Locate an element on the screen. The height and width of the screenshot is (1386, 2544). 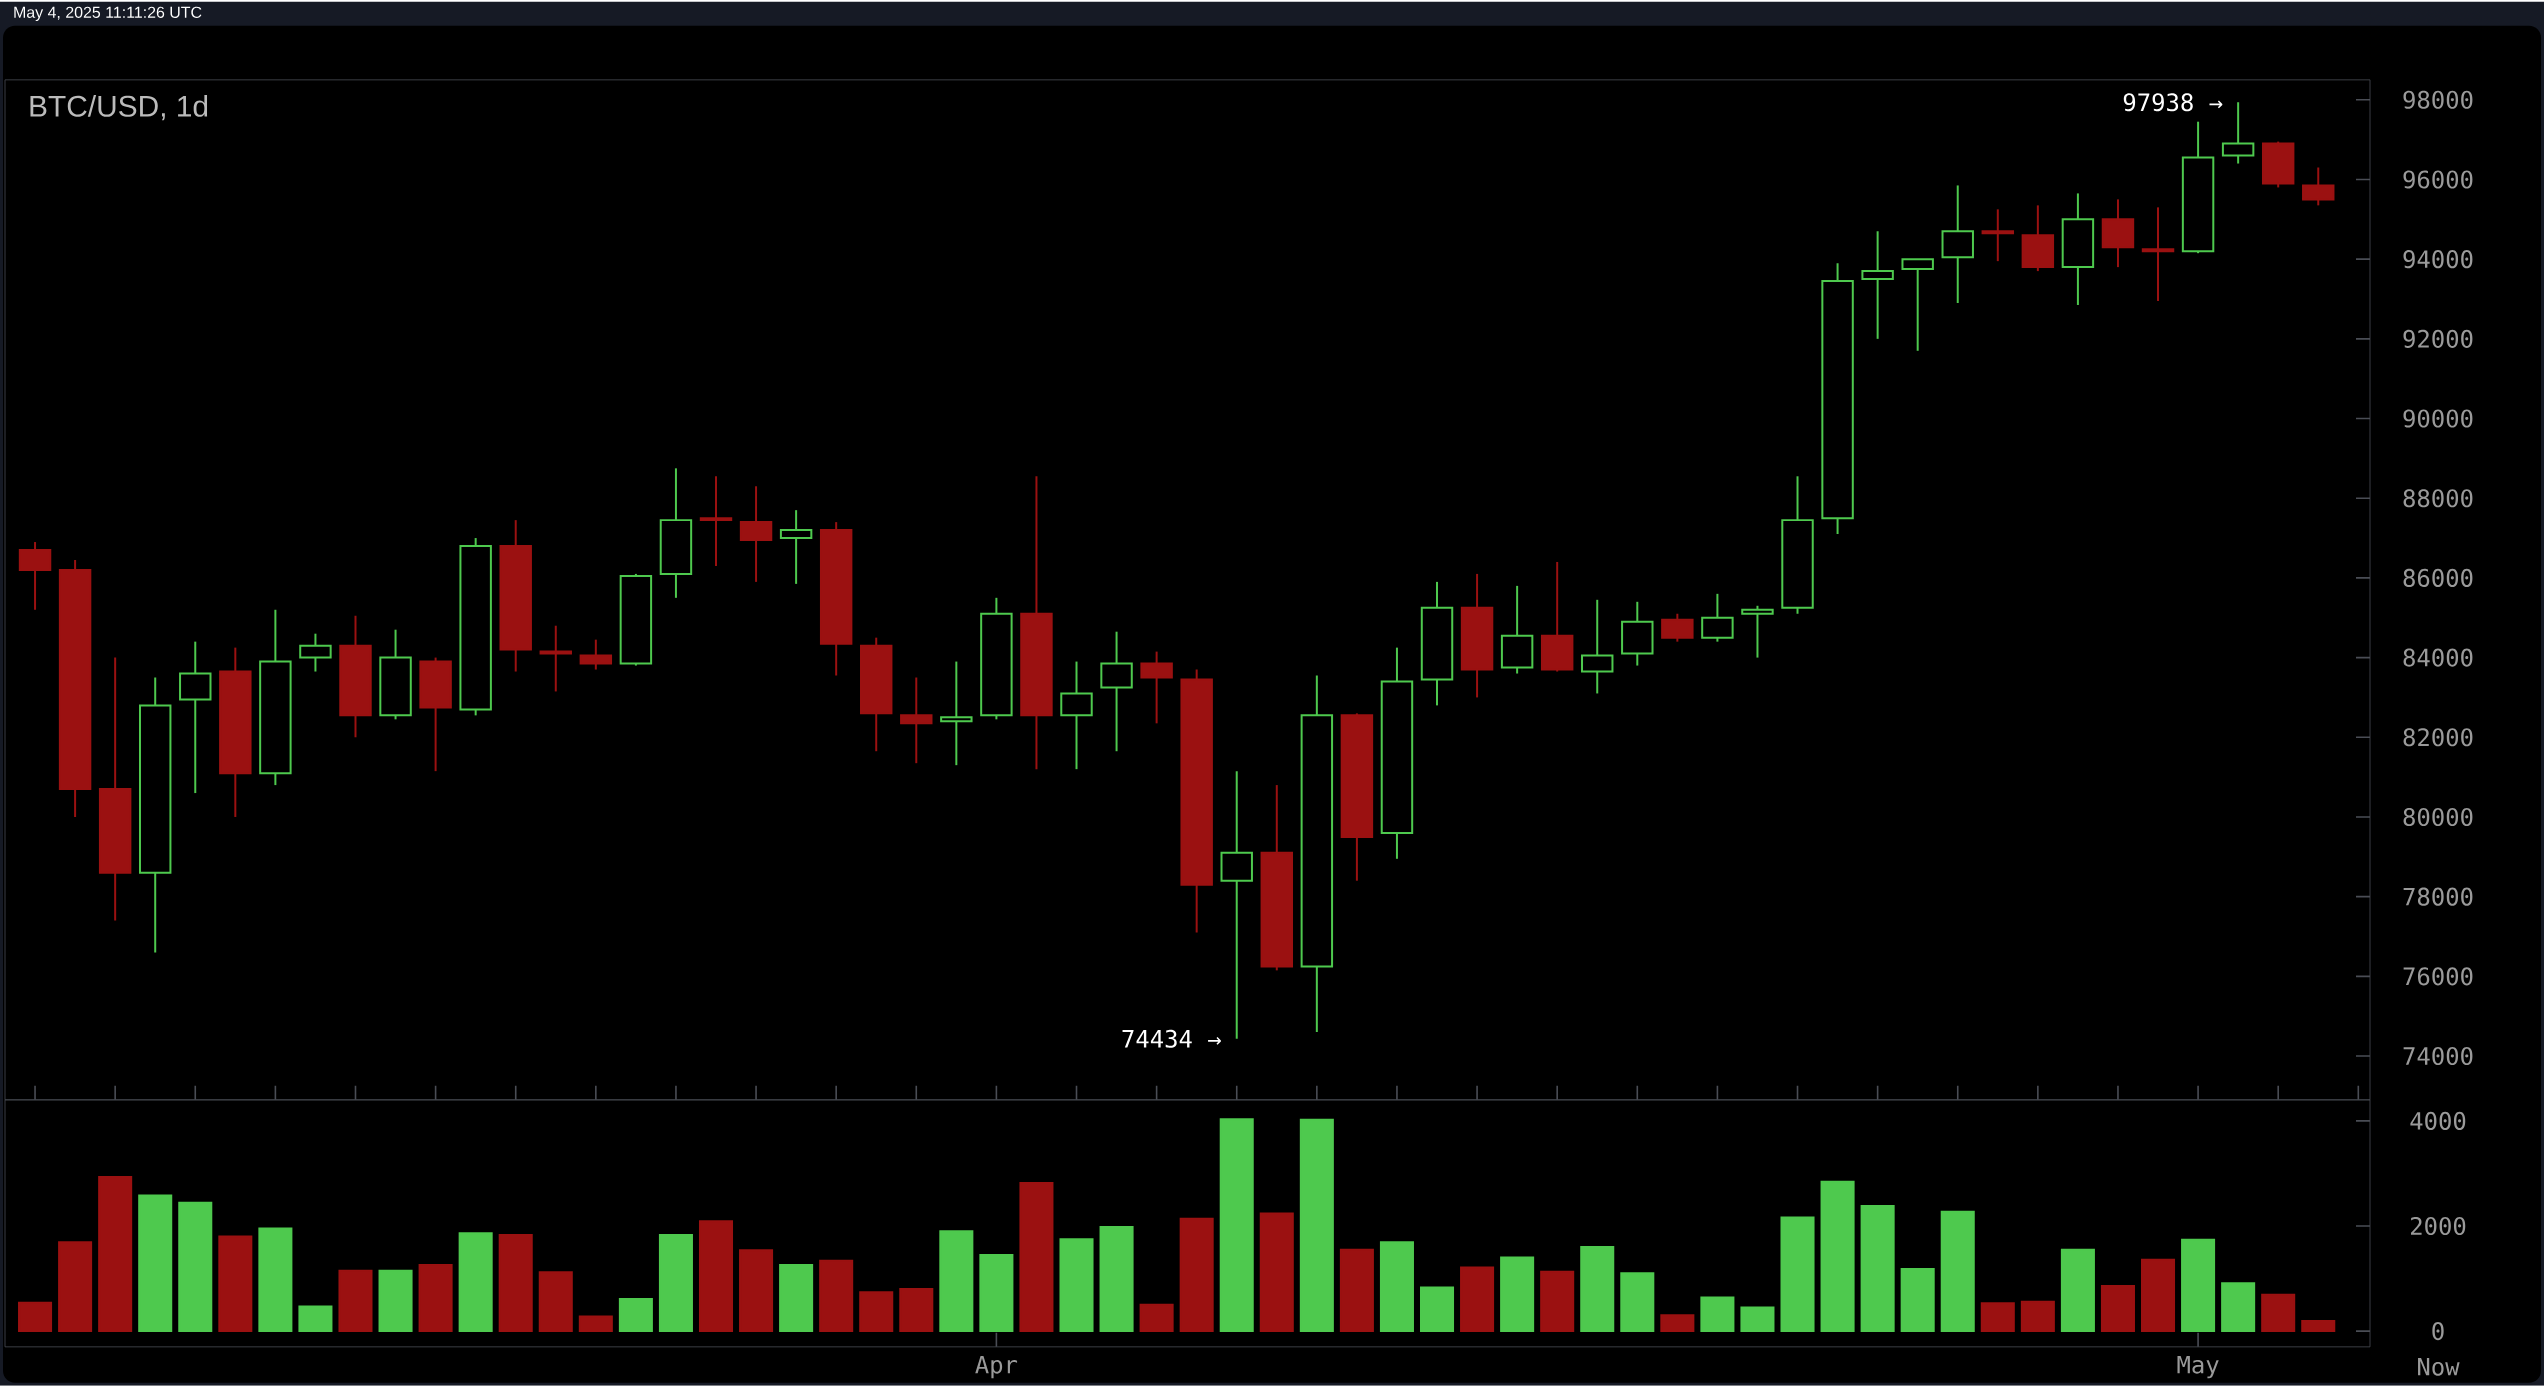
y-tick-label: 98000 is located at coordinates (2438, 99).